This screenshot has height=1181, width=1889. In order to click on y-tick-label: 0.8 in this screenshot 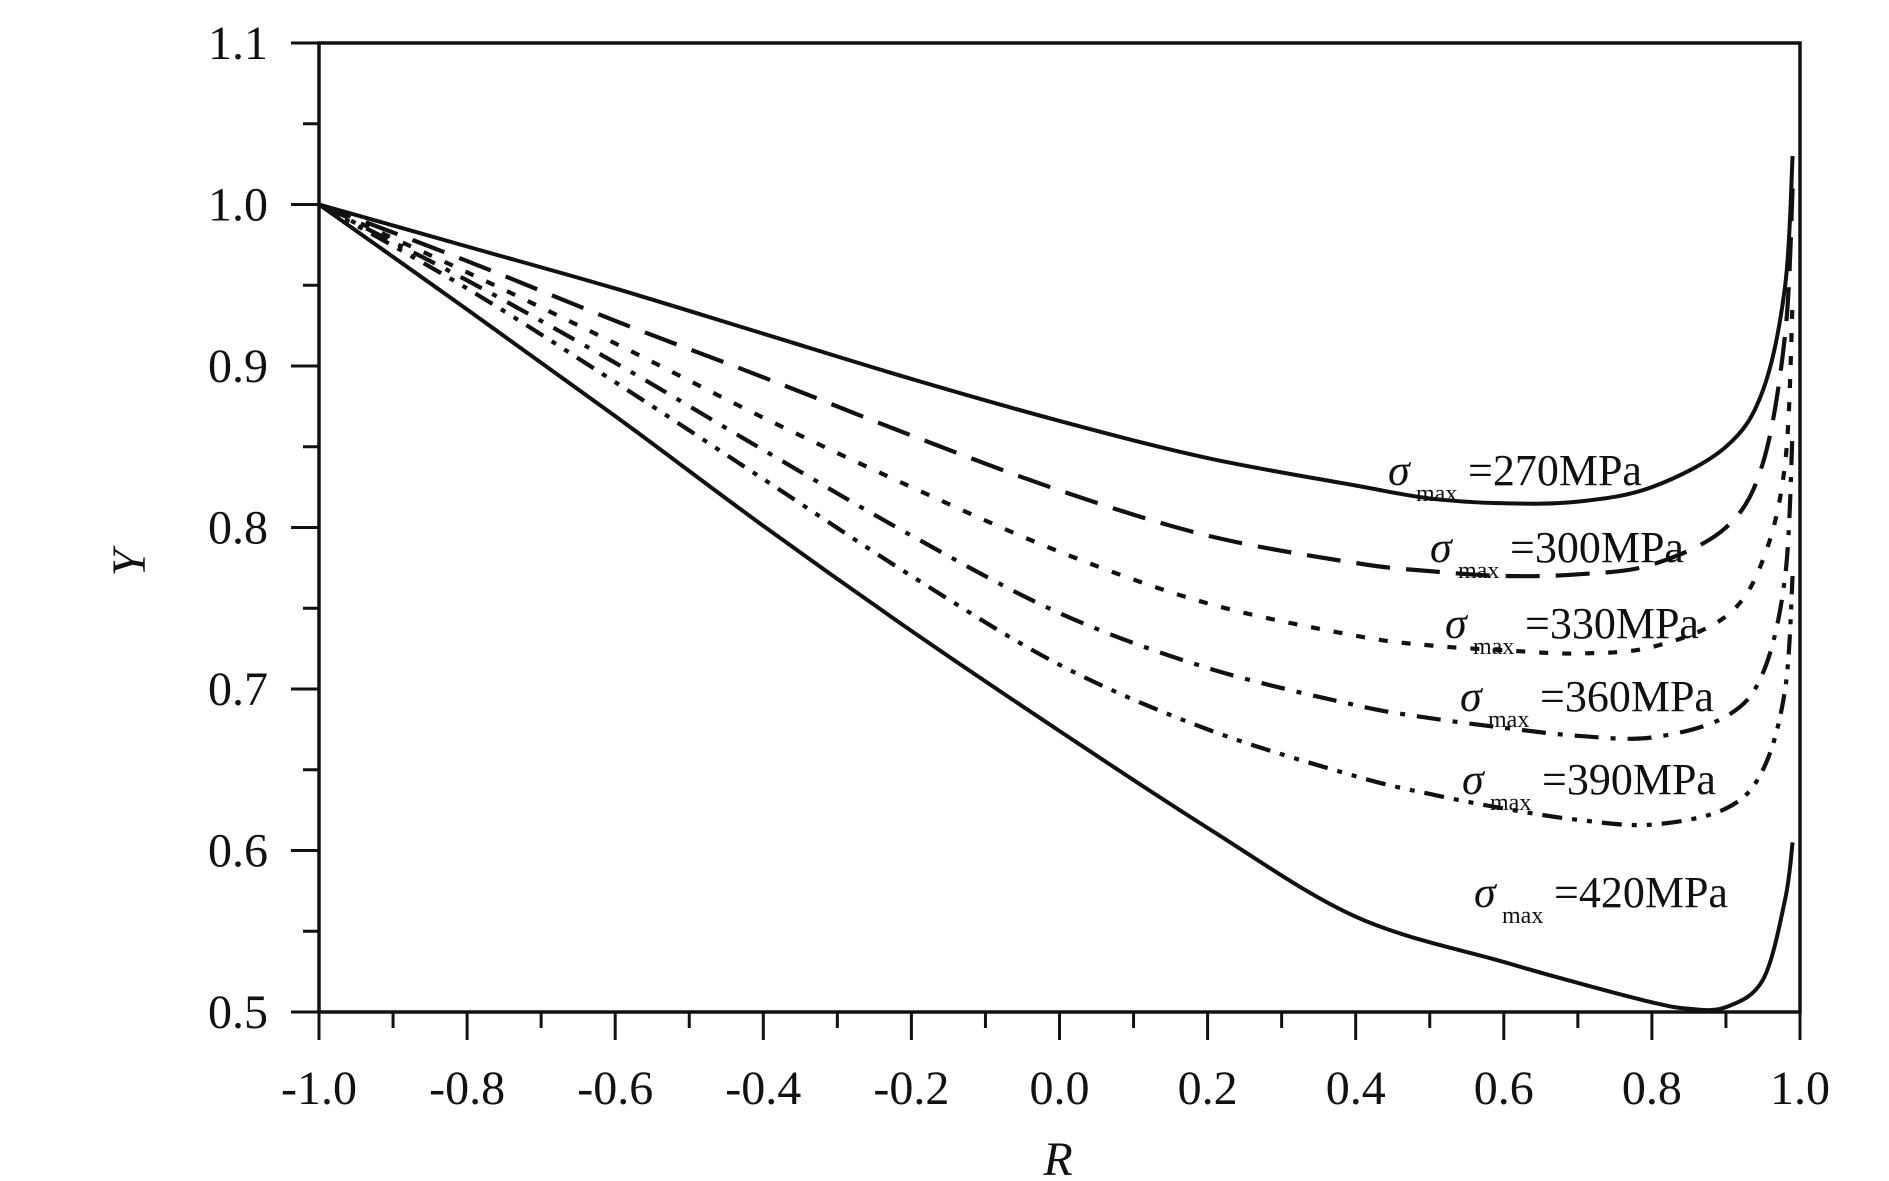, I will do `click(238, 528)`.